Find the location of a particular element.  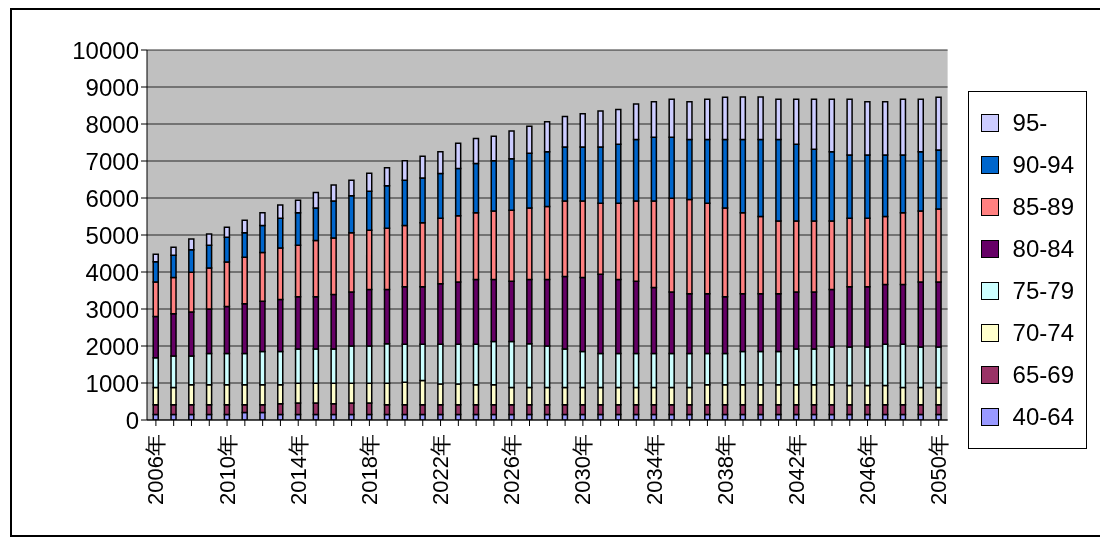

x-tick-label: 2042年 is located at coordinates (796, 469).